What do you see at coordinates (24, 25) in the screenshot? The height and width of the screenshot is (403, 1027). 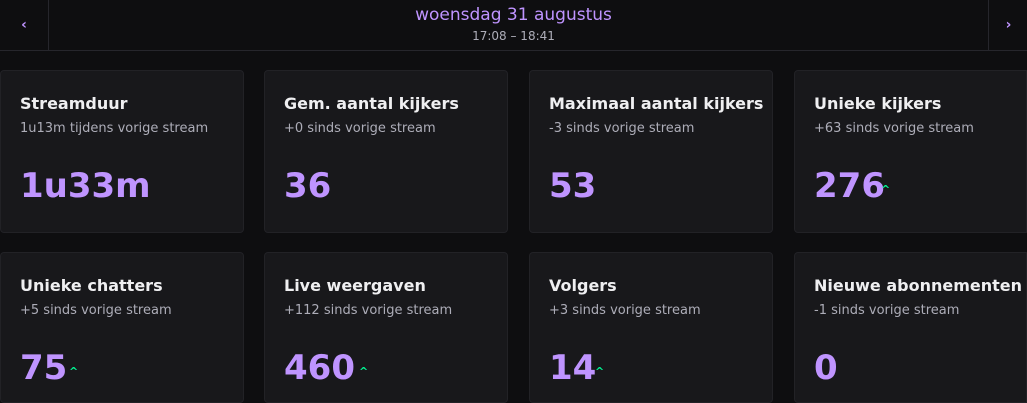 I see `prev-button: ‹` at bounding box center [24, 25].